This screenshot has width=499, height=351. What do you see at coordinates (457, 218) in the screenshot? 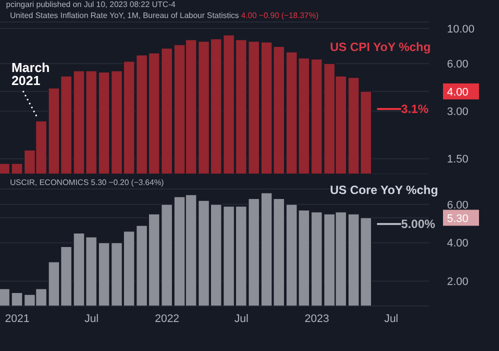
I see `y-tick-label: 5.30` at bounding box center [457, 218].